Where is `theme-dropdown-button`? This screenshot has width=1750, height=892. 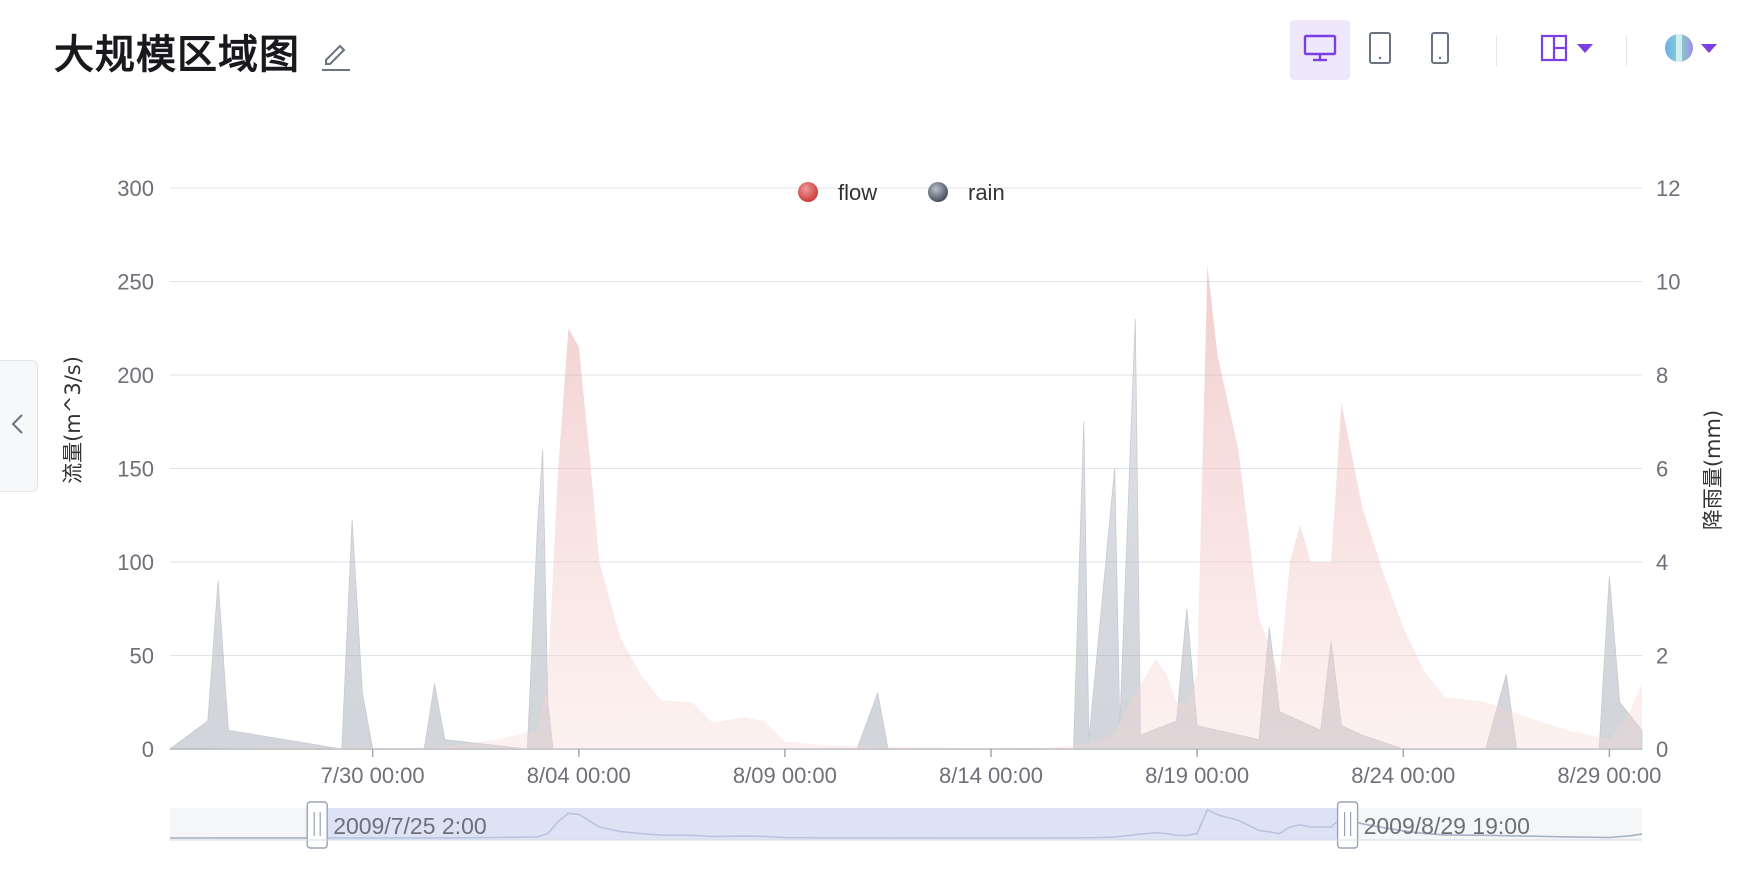
theme-dropdown-button is located at coordinates (1690, 50).